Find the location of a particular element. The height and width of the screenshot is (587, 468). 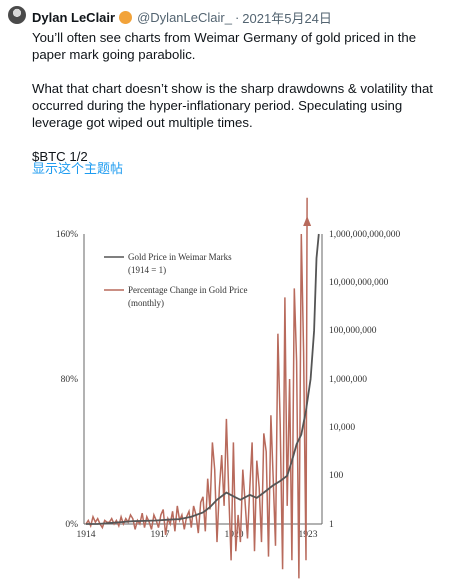

x-tick-label: 1914 is located at coordinates (86, 535).